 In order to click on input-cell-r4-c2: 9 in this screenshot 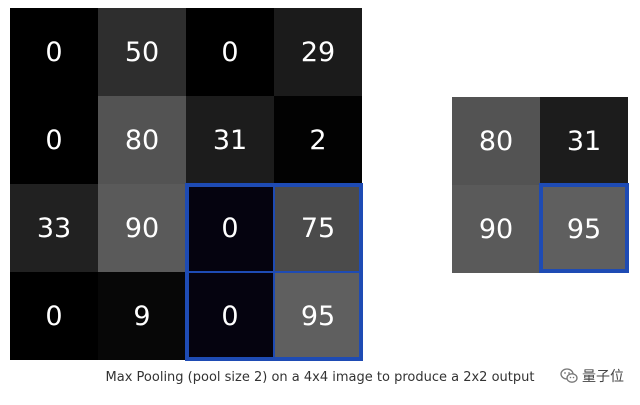, I will do `click(142, 316)`.